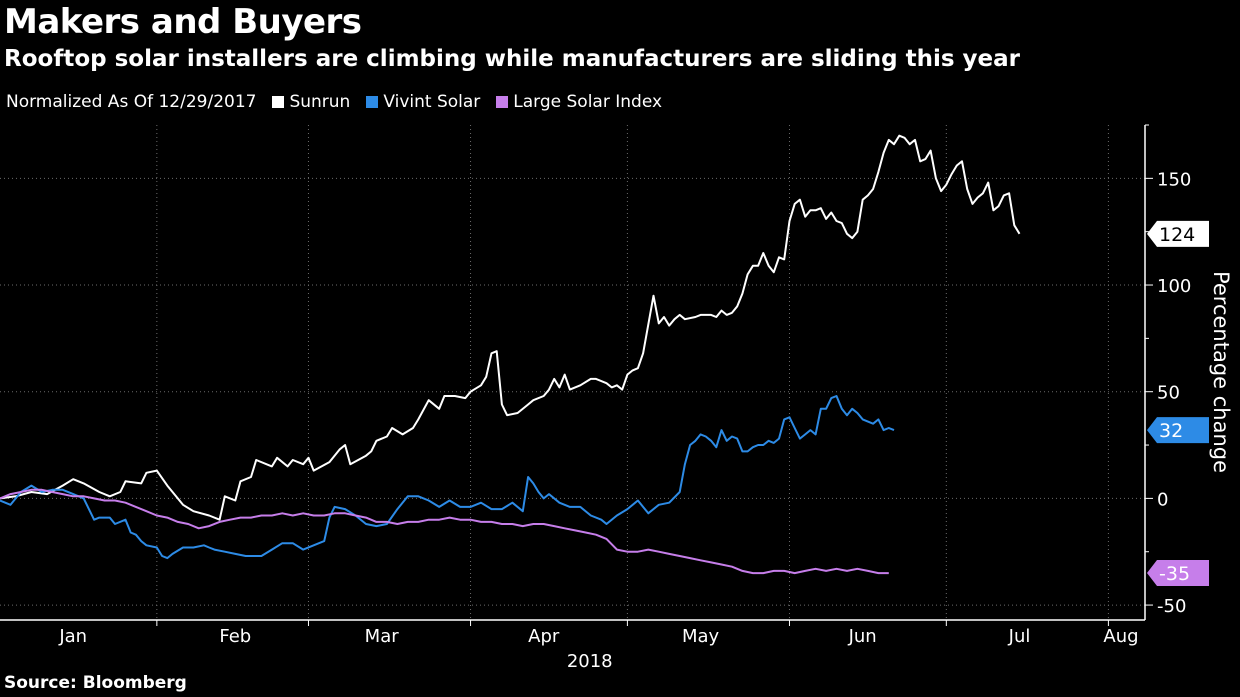 Image resolution: width=1240 pixels, height=697 pixels. What do you see at coordinates (588, 102) in the screenshot?
I see `legend-label-large-solar-index: Large Solar Index` at bounding box center [588, 102].